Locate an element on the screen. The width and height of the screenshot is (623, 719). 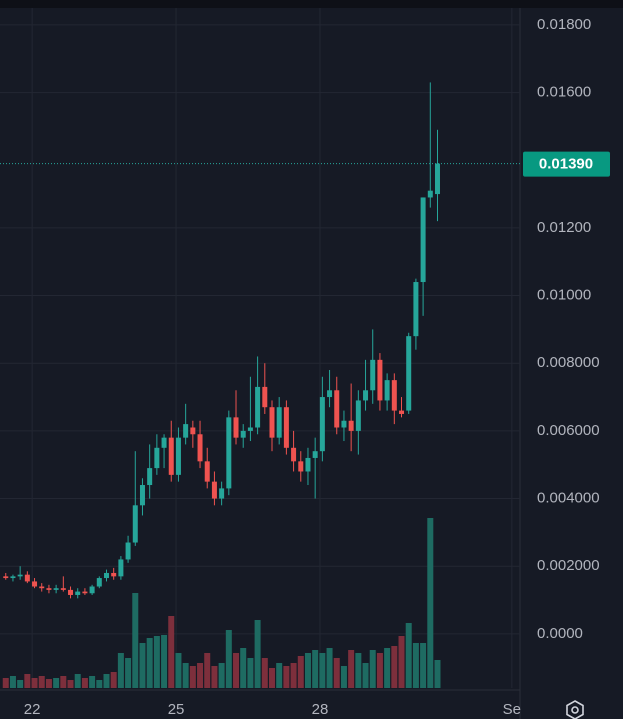
settings-hexagon is located at coordinates (575, 709).